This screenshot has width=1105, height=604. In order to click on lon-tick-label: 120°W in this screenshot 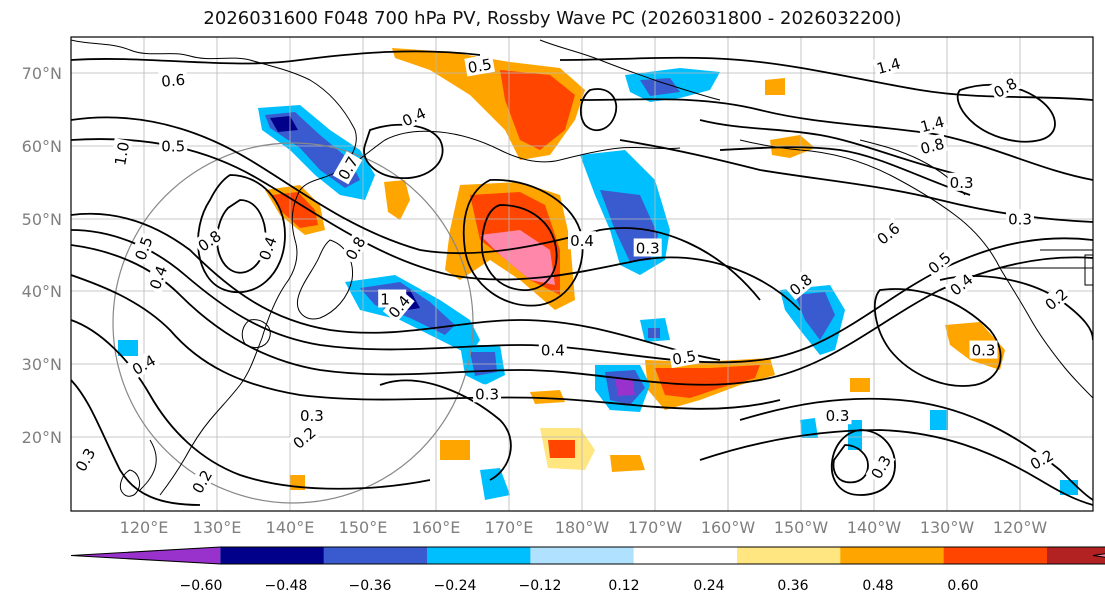, I will do `click(1020, 527)`.